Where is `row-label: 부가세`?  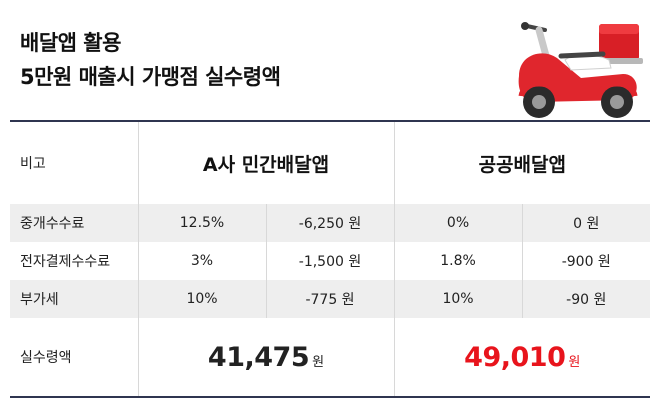 row-label: 부가세 is located at coordinates (74, 299).